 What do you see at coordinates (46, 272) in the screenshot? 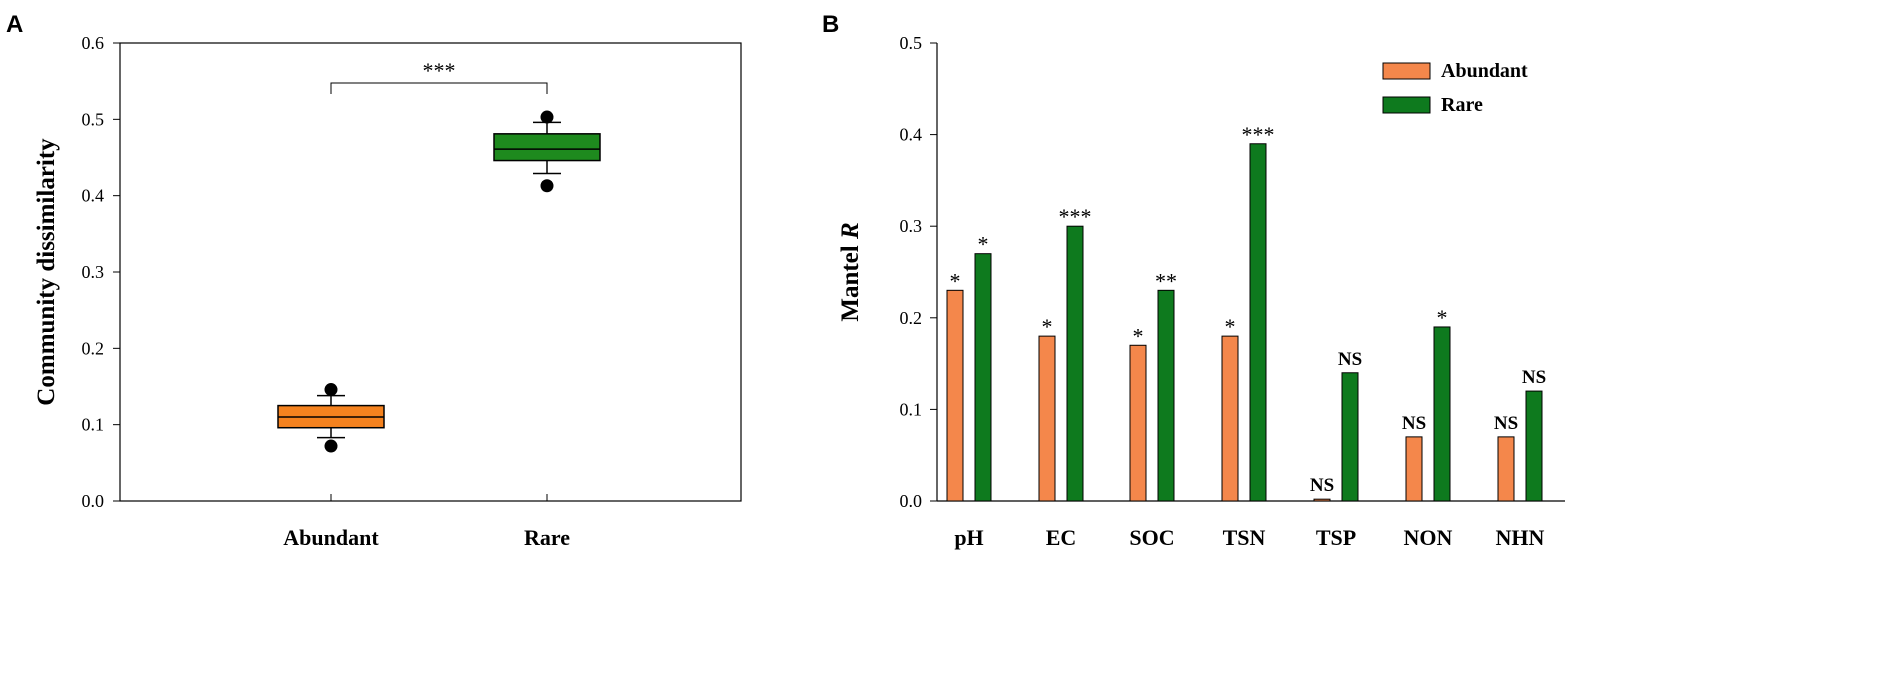
I see `panel-a-y-axis-title: Community dissimilarity` at bounding box center [46, 272].